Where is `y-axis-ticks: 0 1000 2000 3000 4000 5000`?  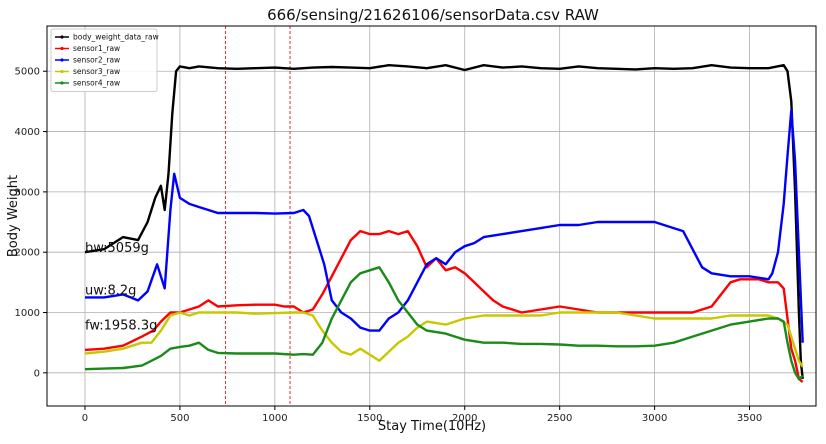 y-axis-ticks: 0 1000 2000 3000 4000 5000 is located at coordinates (31, 223).